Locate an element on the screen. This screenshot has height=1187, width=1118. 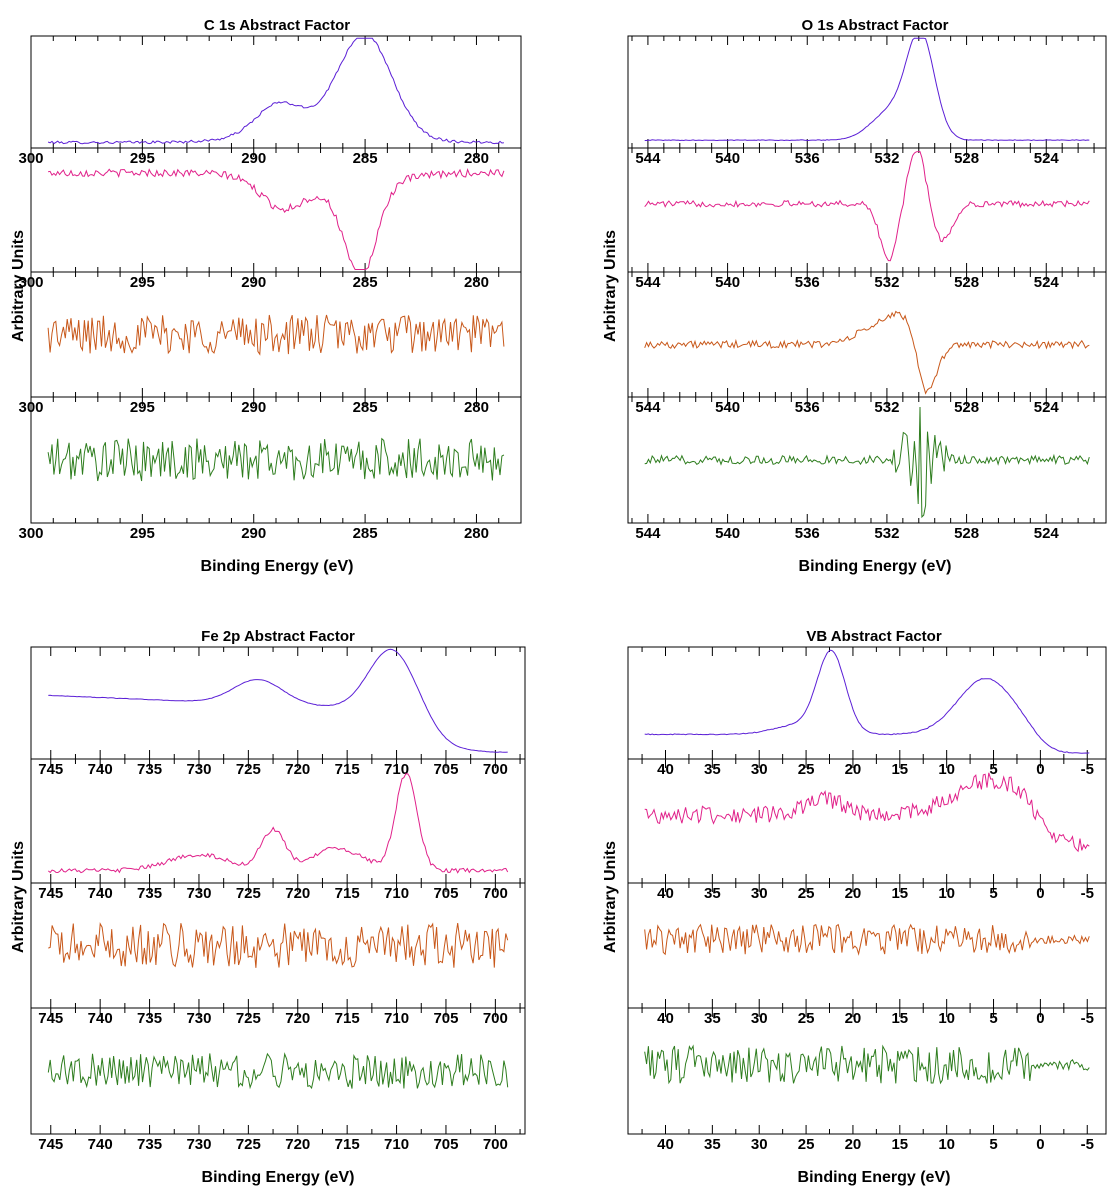
x-tick-label-fe2p-1-5: 720 is located at coordinates (297, 769).